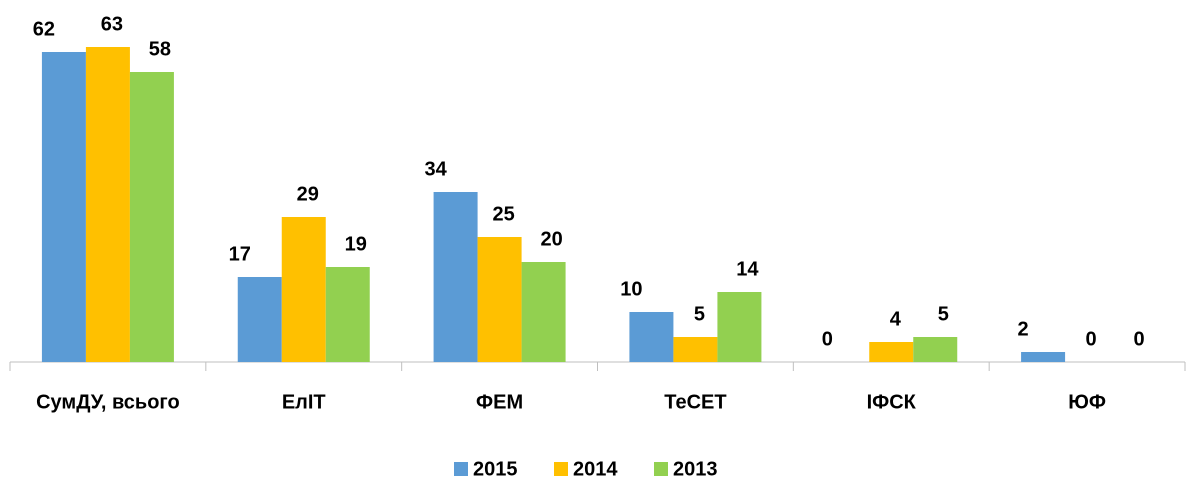 Image resolution: width=1189 pixels, height=483 pixels. I want to click on x-tick-label: СумДУ, всього, so click(108, 402).